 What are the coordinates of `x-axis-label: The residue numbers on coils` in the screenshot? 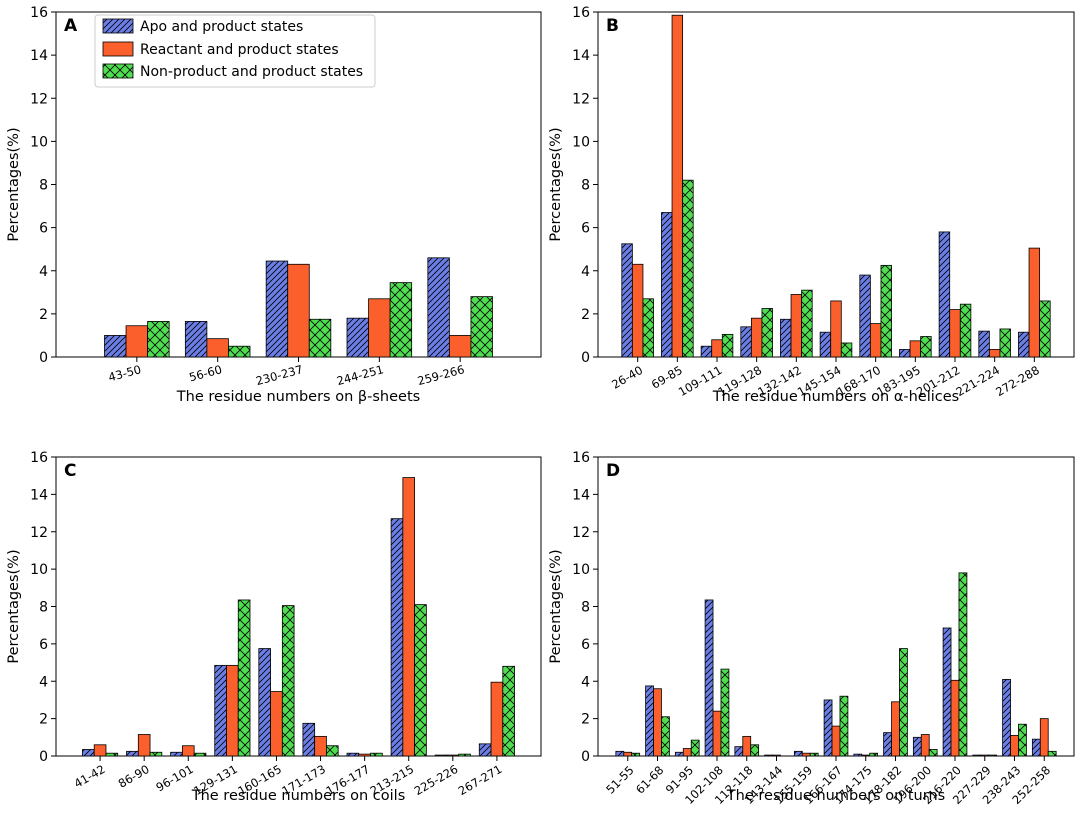 It's located at (298, 796).